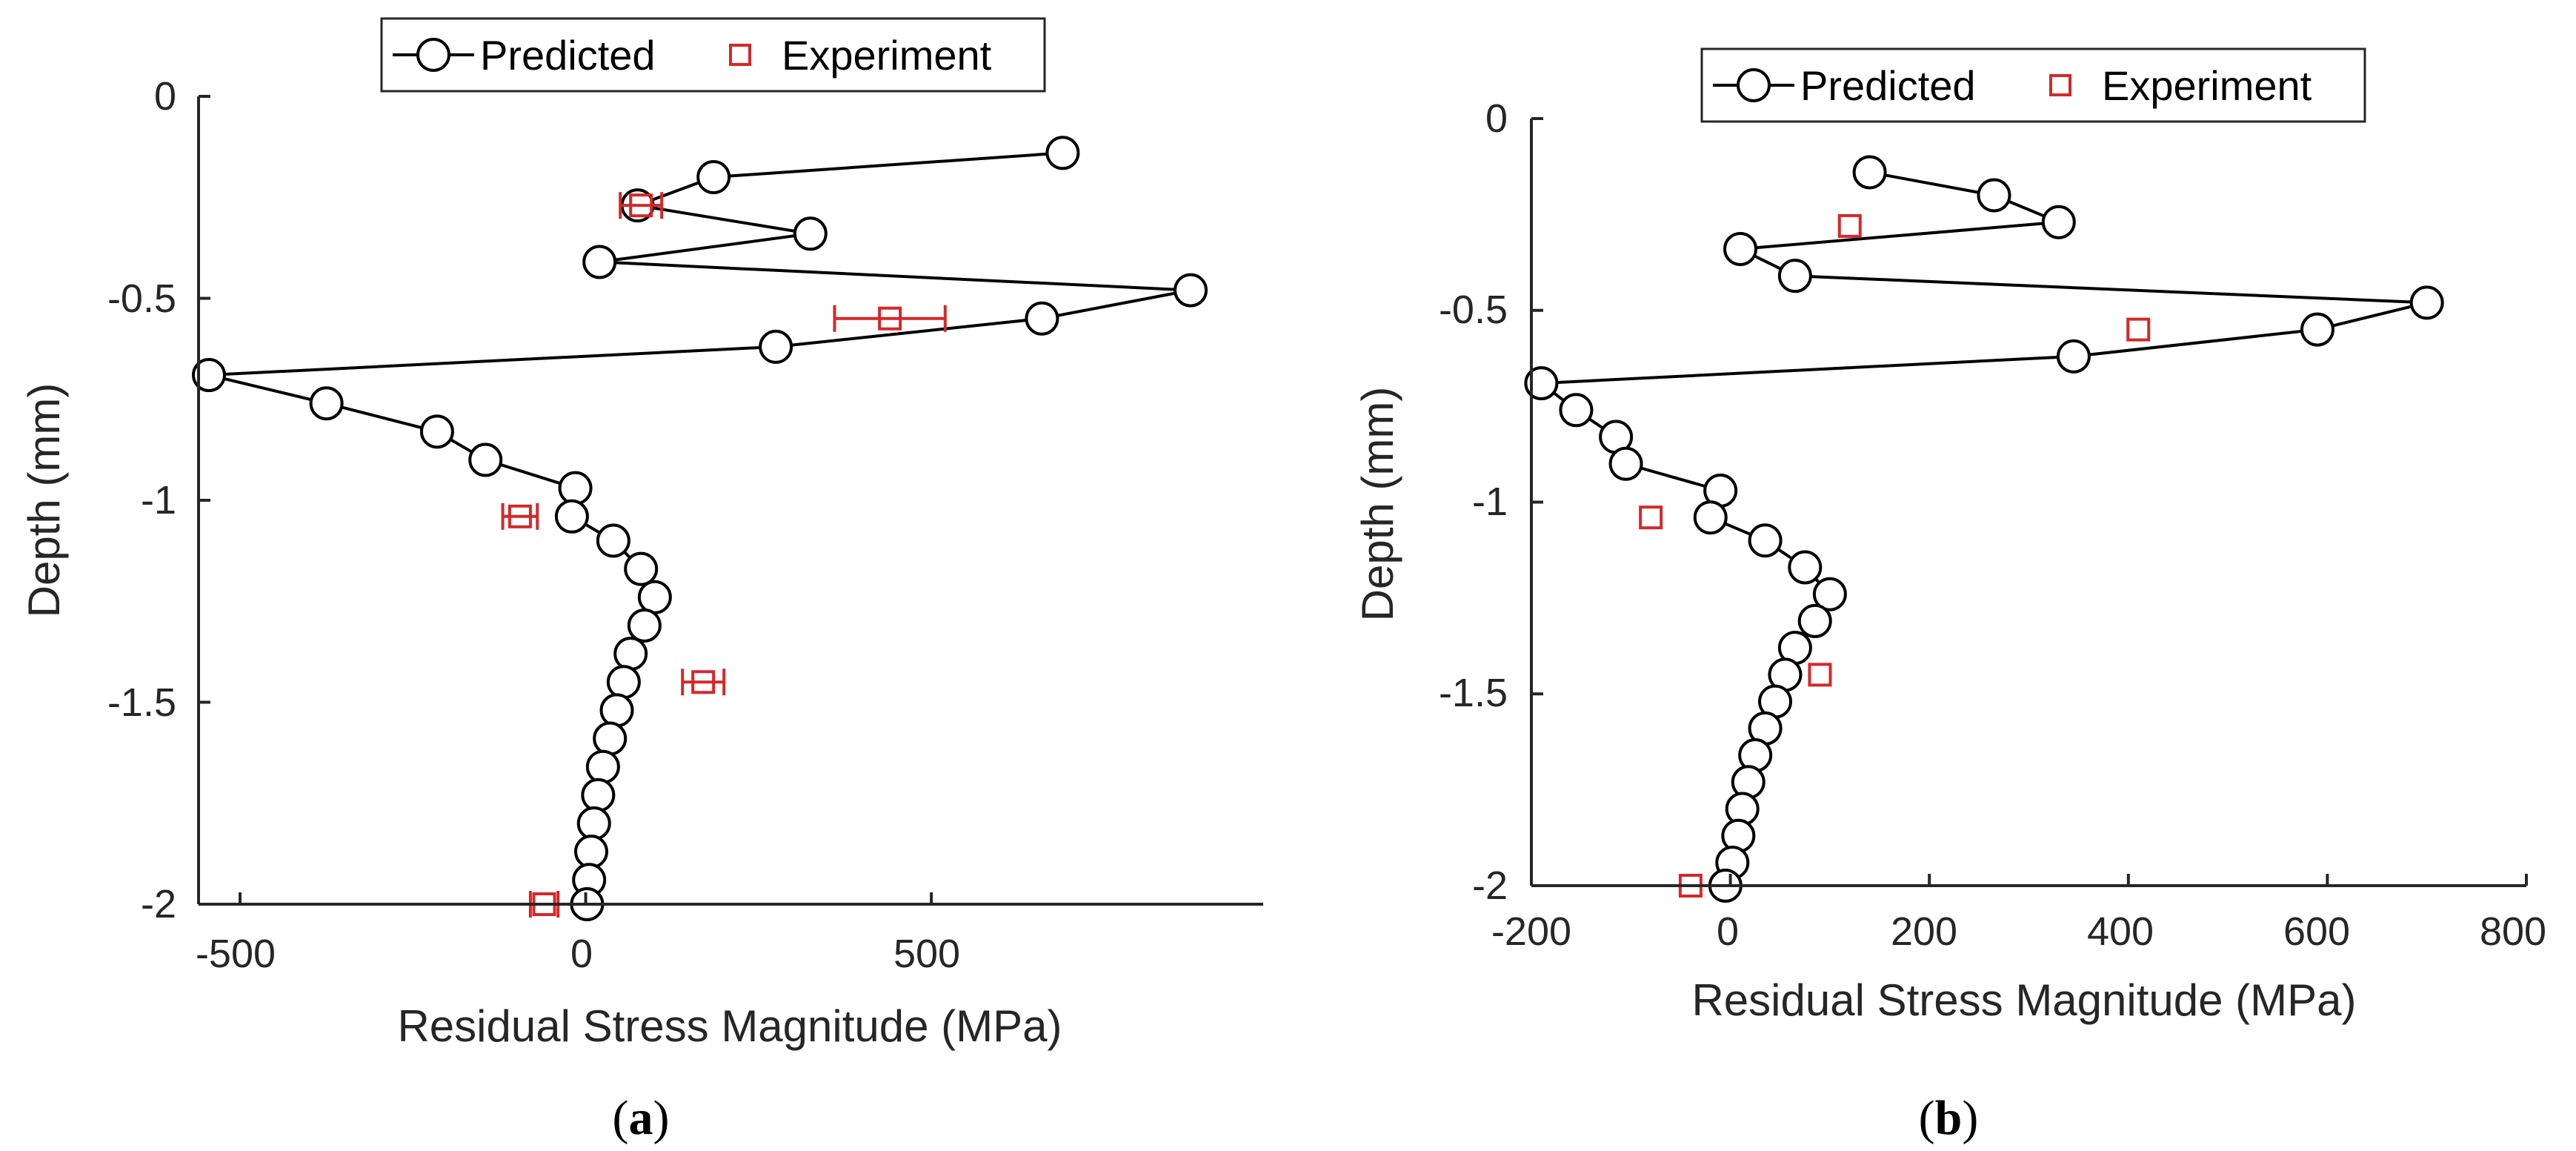 Image resolution: width=2576 pixels, height=1151 pixels. I want to click on panel-a-legend-square-marker, so click(740, 55).